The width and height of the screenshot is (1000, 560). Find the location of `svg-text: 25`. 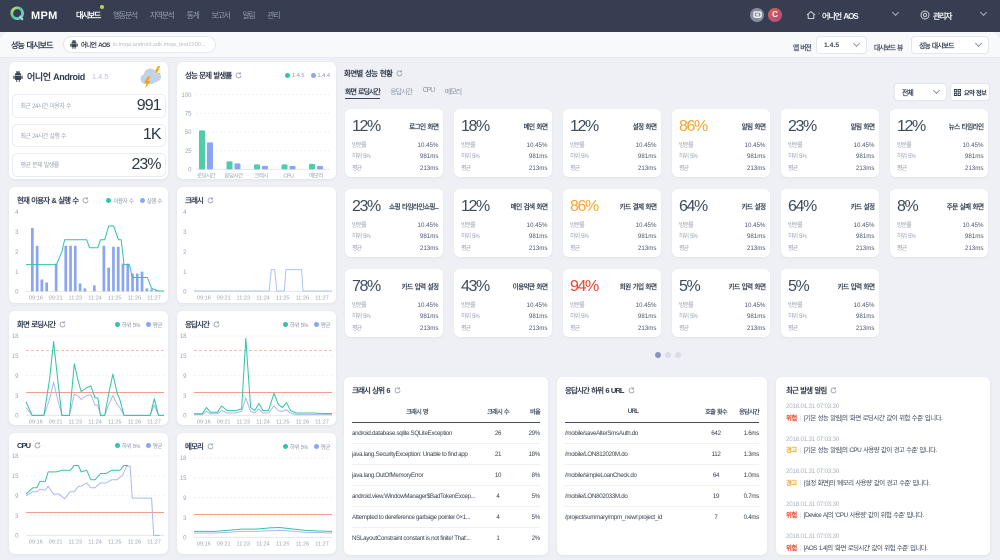

svg-text: 25 is located at coordinates (188, 152).